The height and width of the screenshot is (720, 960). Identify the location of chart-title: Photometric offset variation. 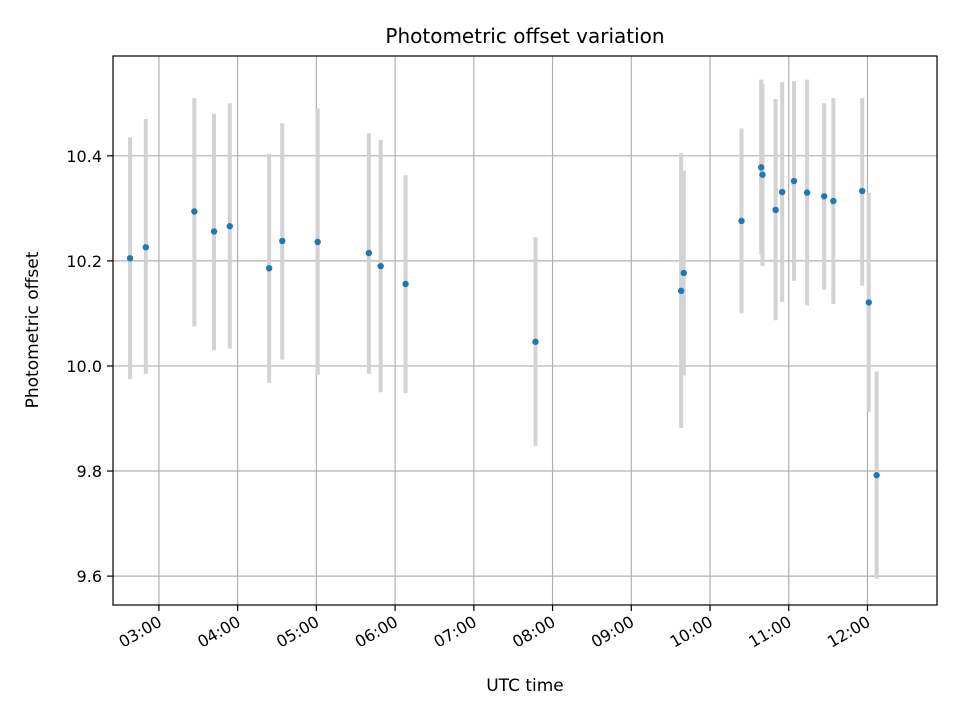
(524, 36).